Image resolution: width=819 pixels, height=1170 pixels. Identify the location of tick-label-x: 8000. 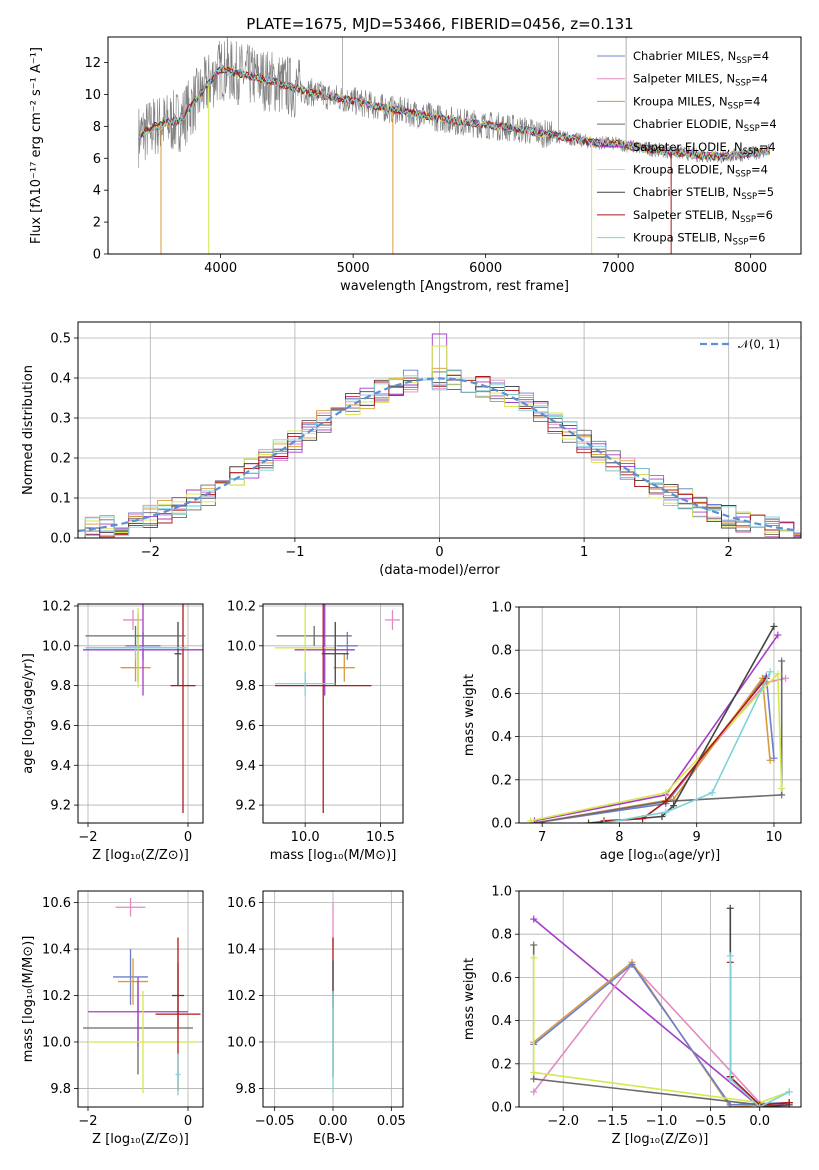
(750, 268).